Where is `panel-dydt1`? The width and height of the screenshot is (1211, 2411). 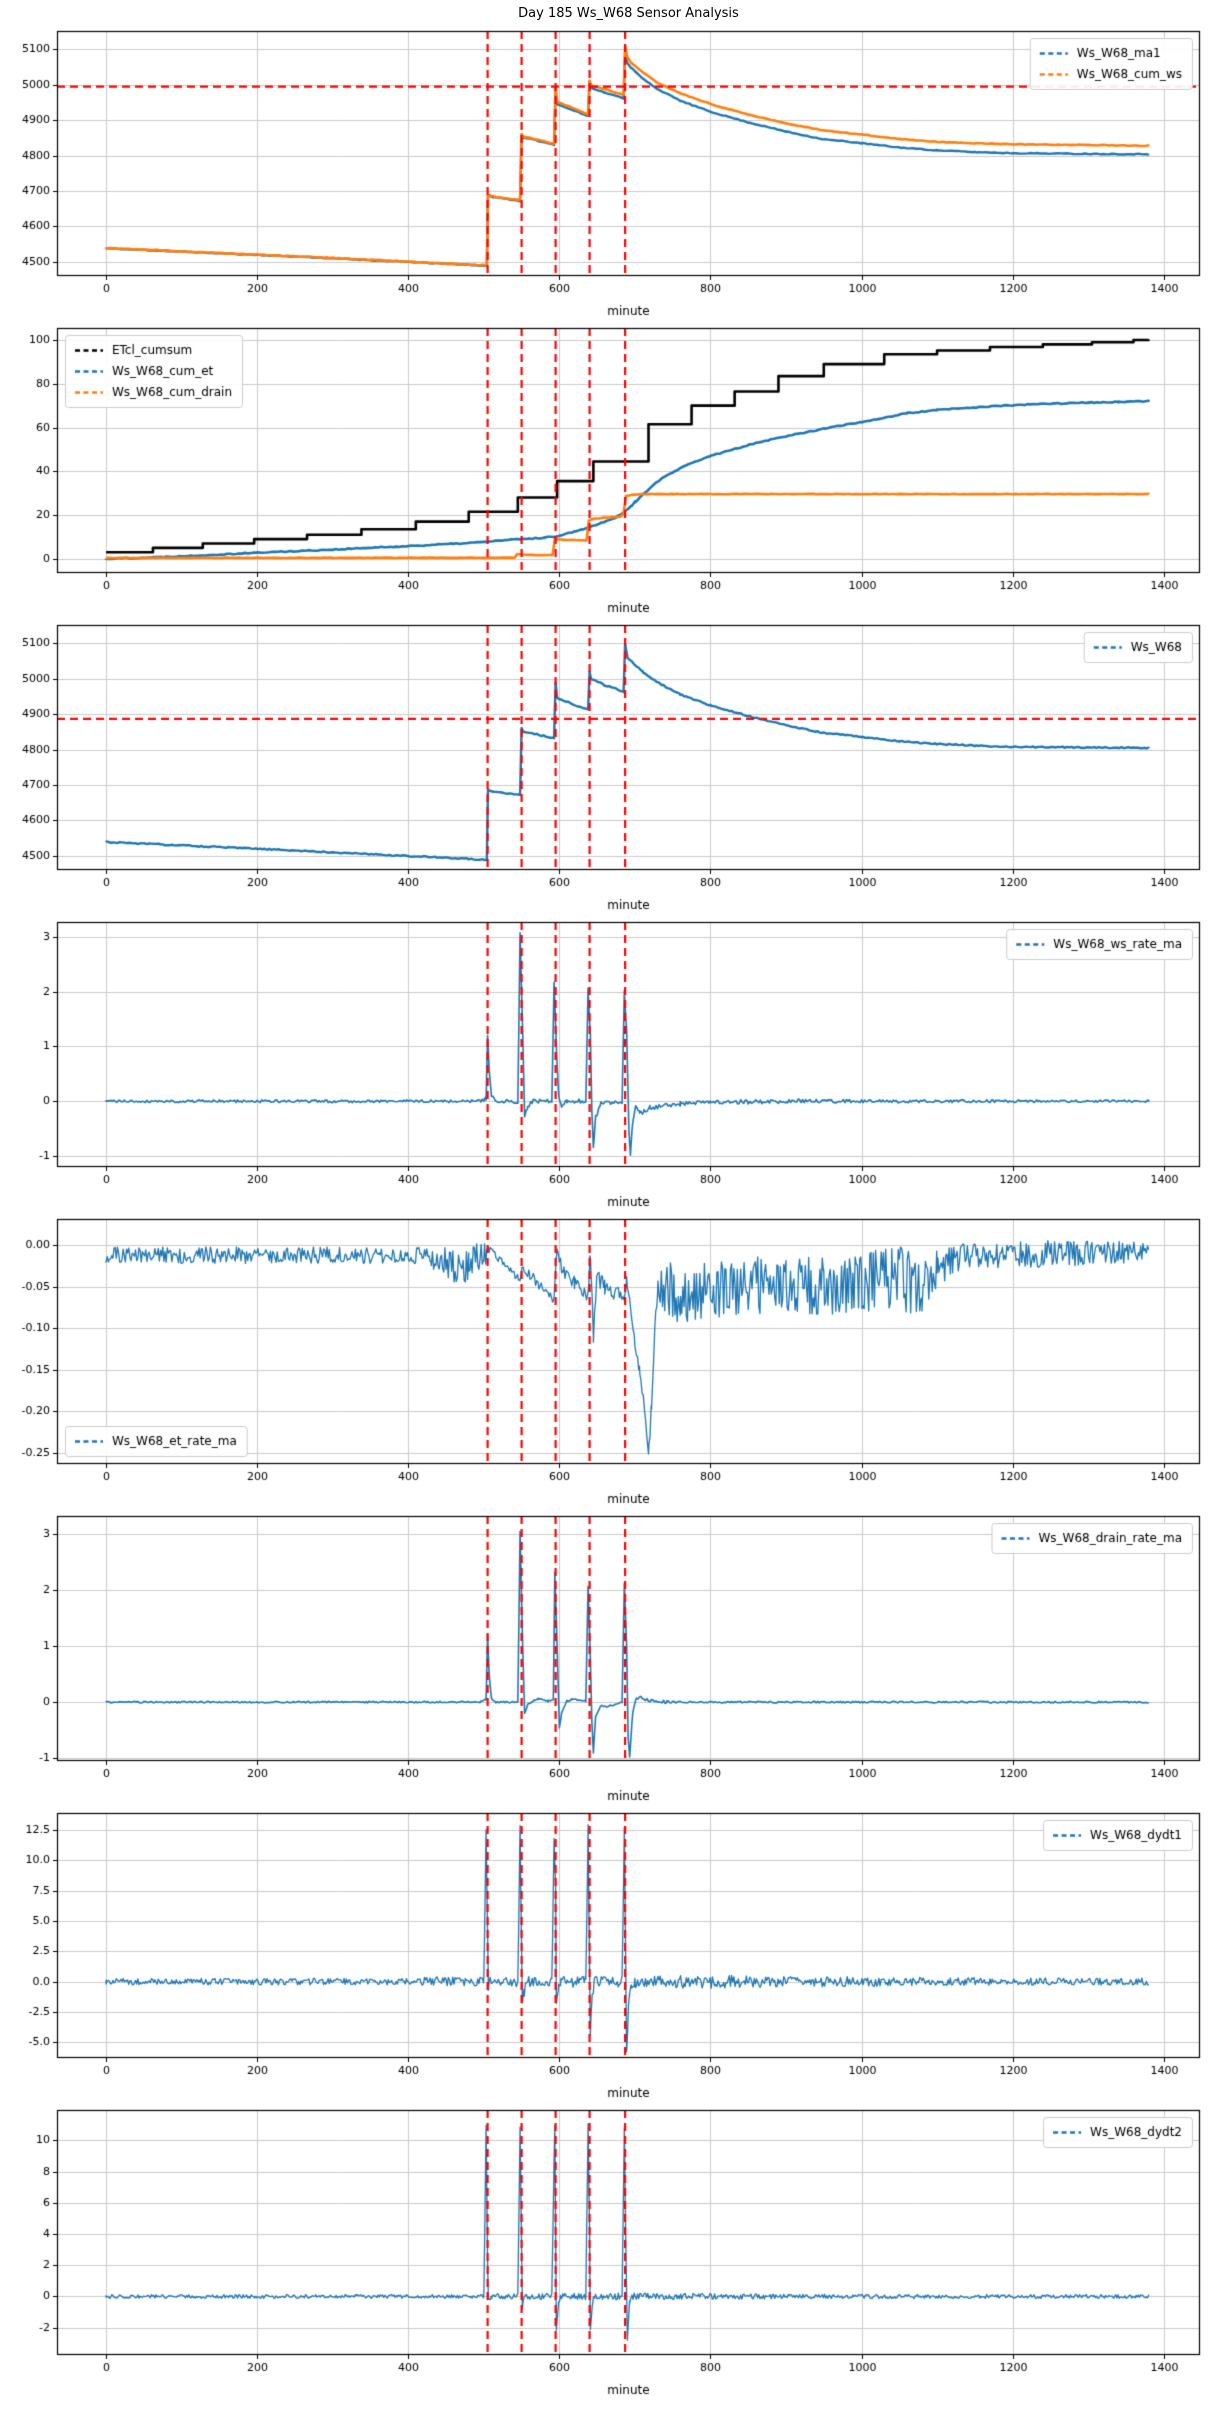
panel-dydt1 is located at coordinates (605, 1960).